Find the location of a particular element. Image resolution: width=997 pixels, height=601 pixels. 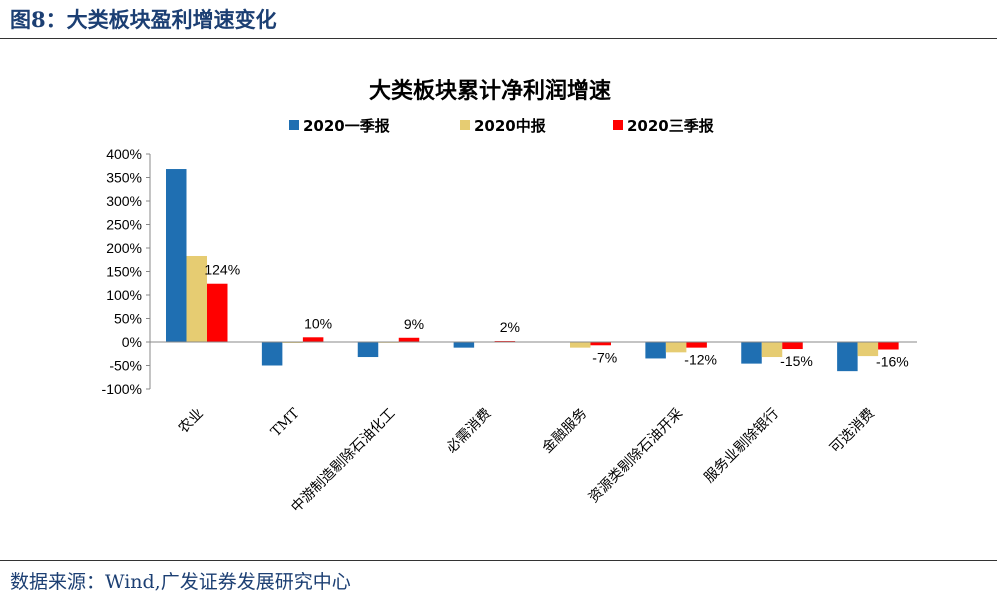

x-category-label: 资源类剔除石油开采 is located at coordinates (636, 456).